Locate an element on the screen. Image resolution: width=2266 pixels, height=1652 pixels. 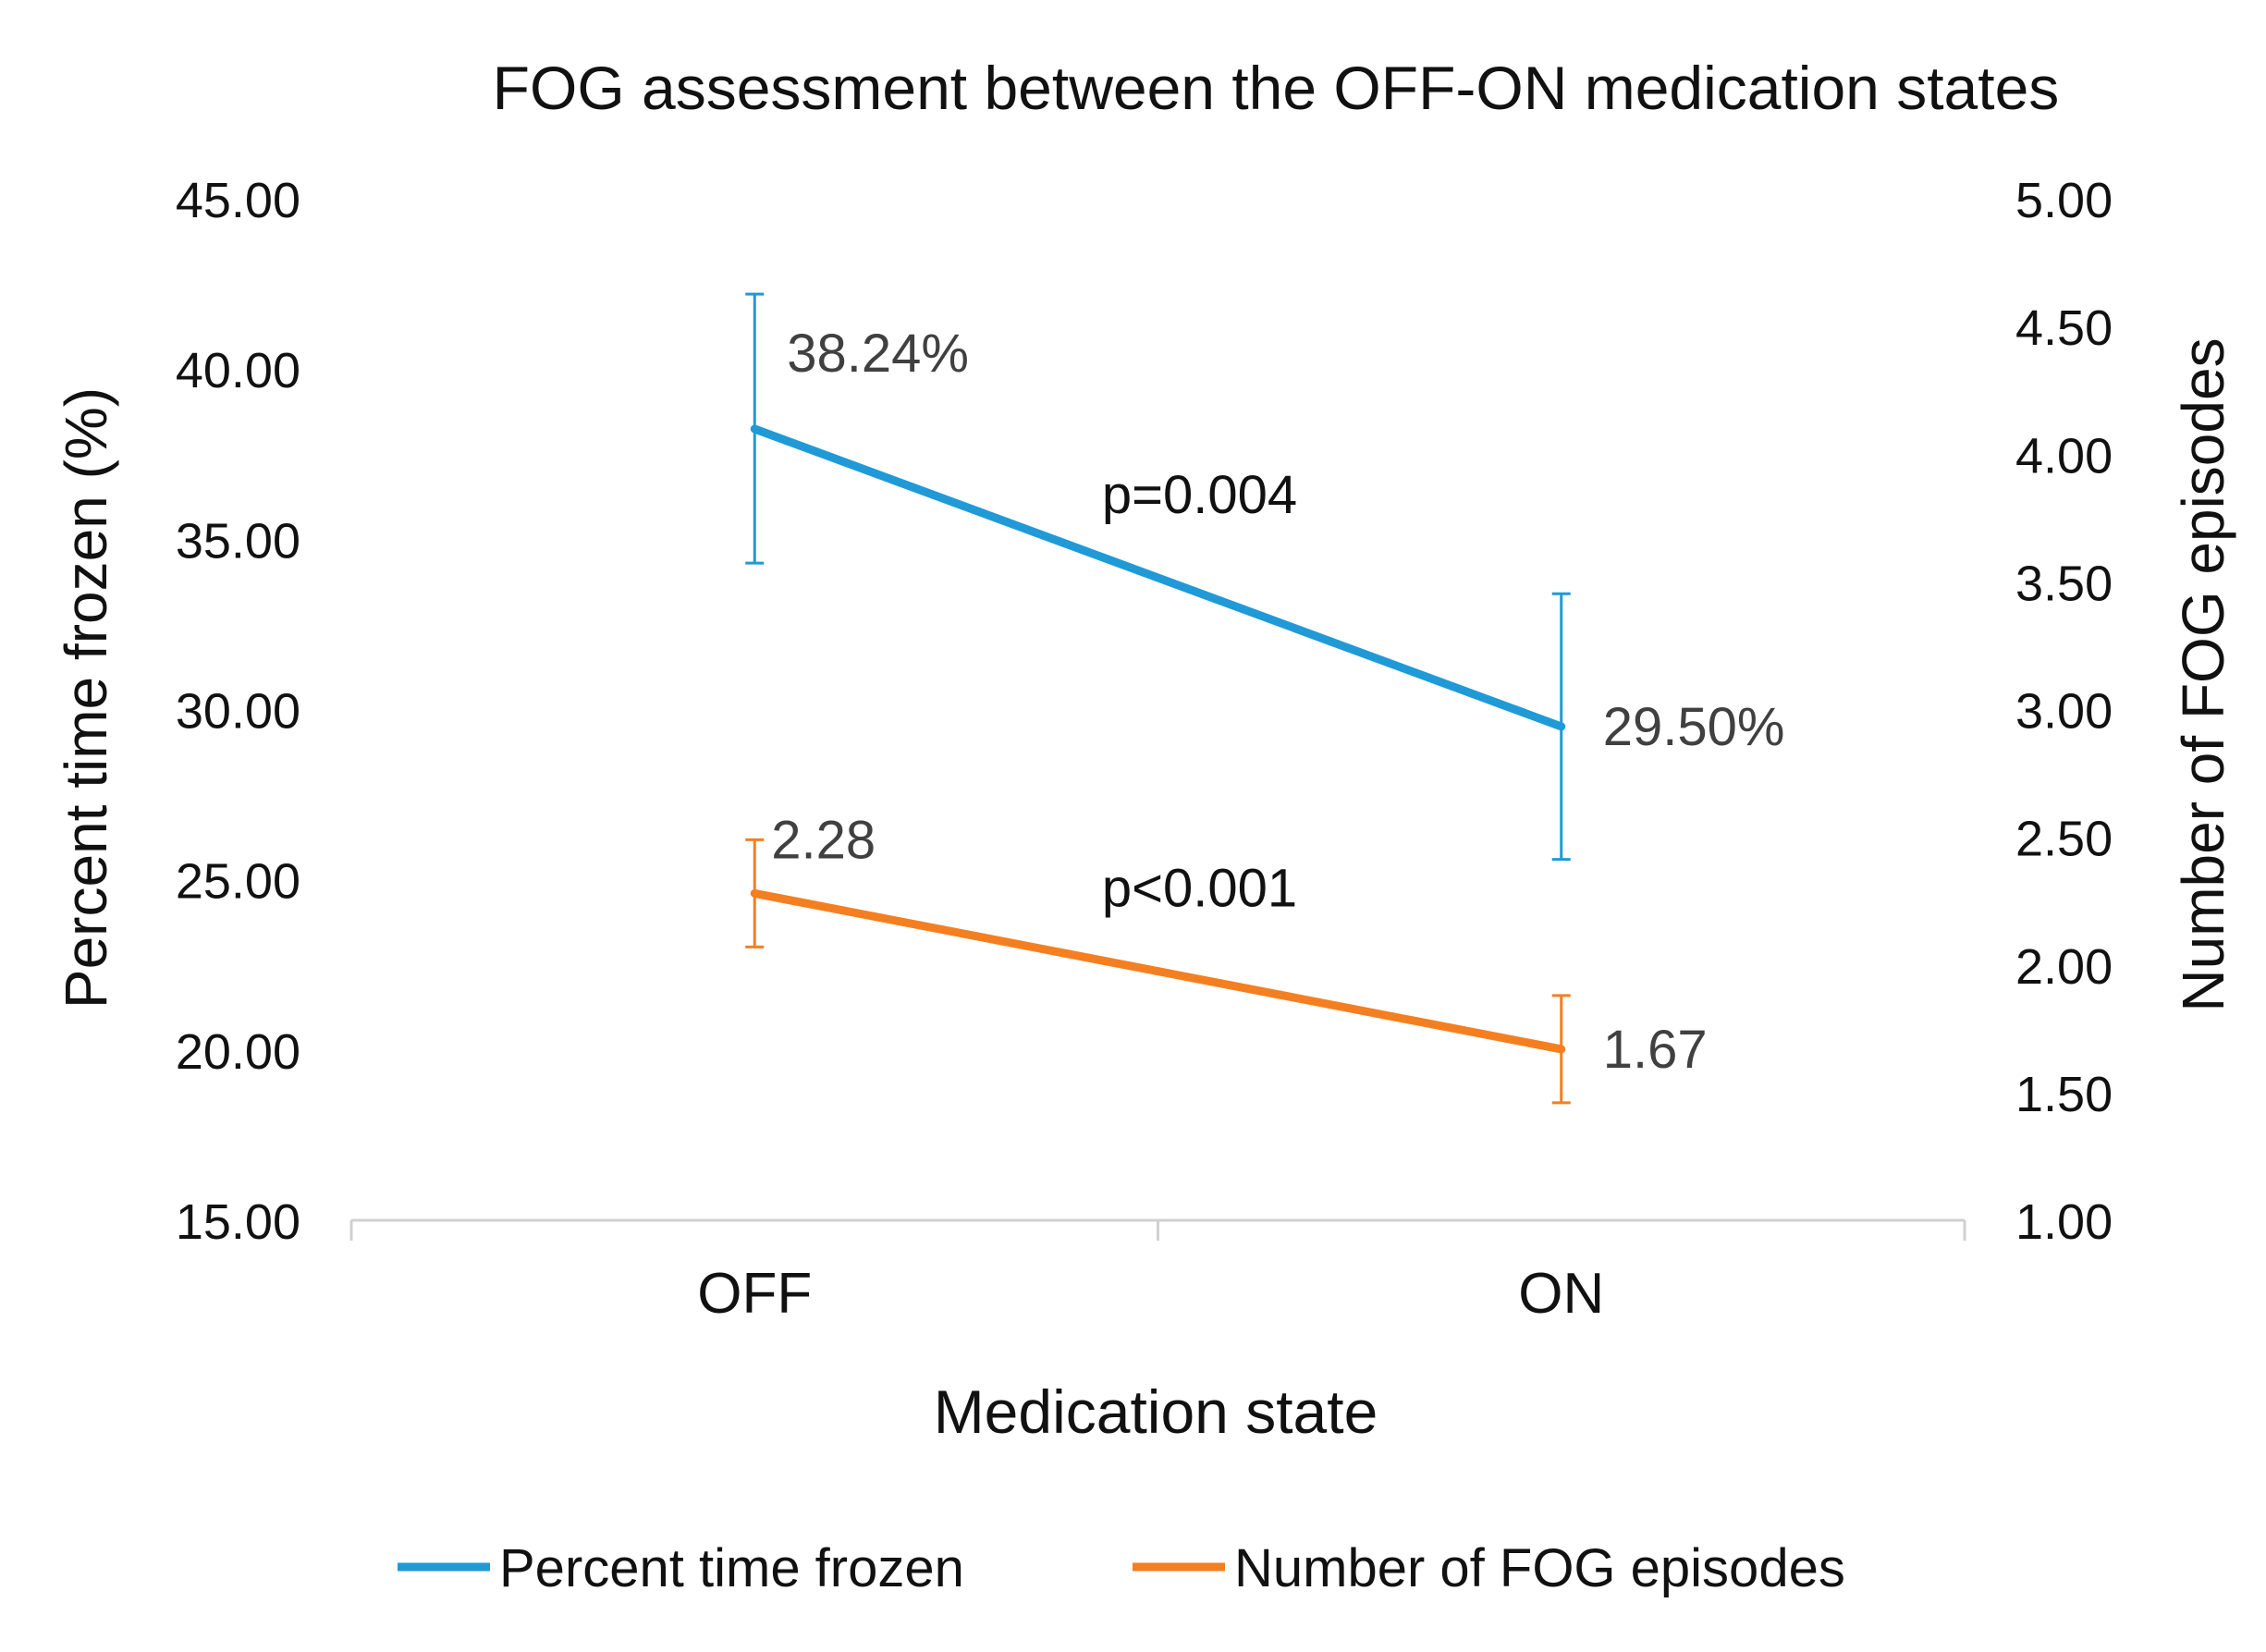
legend-label: Percent time frozen is located at coordinates (732, 1568).